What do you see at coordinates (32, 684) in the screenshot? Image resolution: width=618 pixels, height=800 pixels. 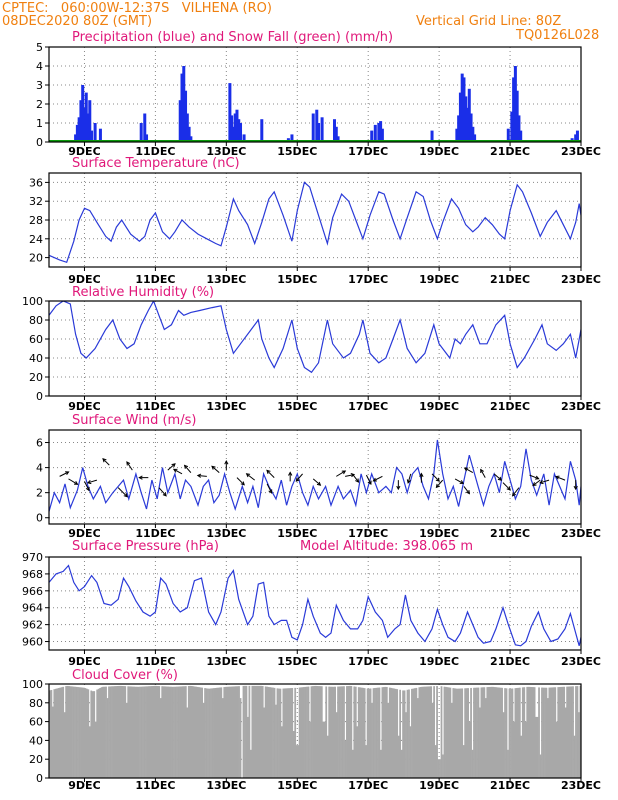 I see `cloud-ytick-label: 100` at bounding box center [32, 684].